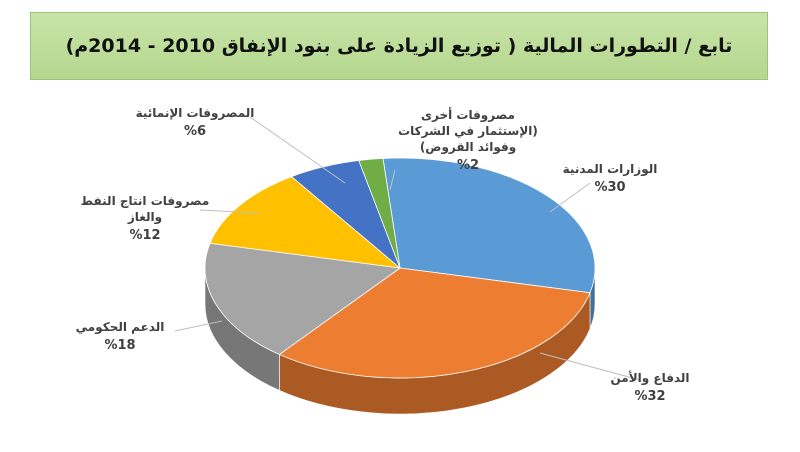 The image size is (800, 452). Describe the element at coordinates (468, 131) in the screenshot. I see `slice-label-other: (الإستثمار في الشركات` at that location.